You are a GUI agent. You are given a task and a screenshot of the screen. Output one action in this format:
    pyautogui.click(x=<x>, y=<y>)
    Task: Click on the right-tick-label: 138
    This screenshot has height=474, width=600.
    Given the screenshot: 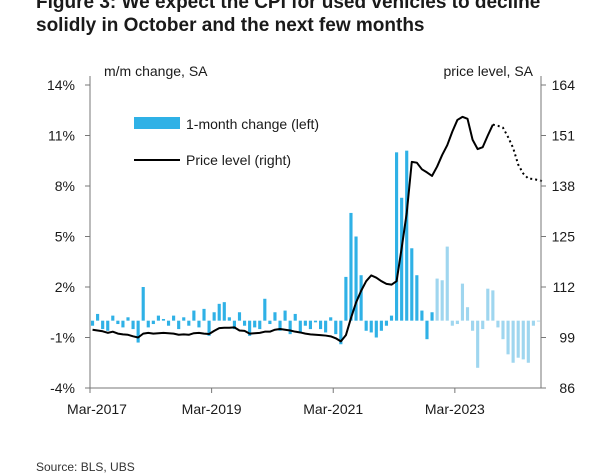 What is the action you would take?
    pyautogui.click(x=564, y=186)
    